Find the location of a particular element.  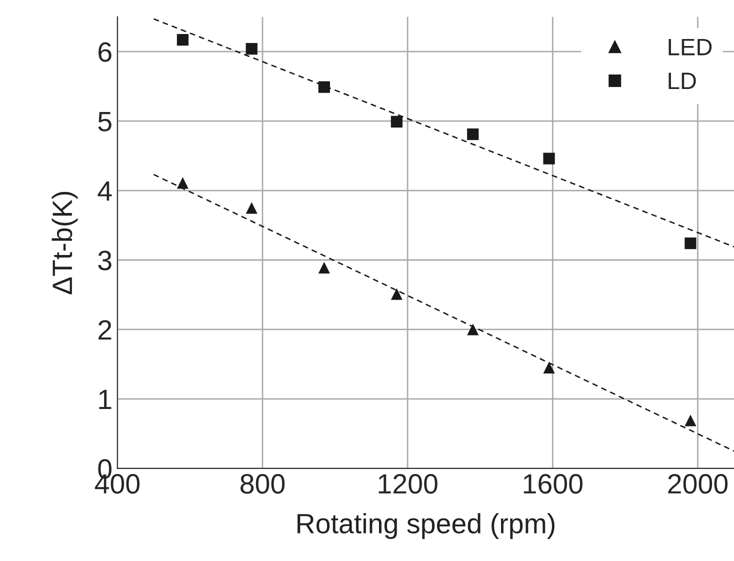

x-axis-title: Rotating speed (rpm) is located at coordinates (426, 526).